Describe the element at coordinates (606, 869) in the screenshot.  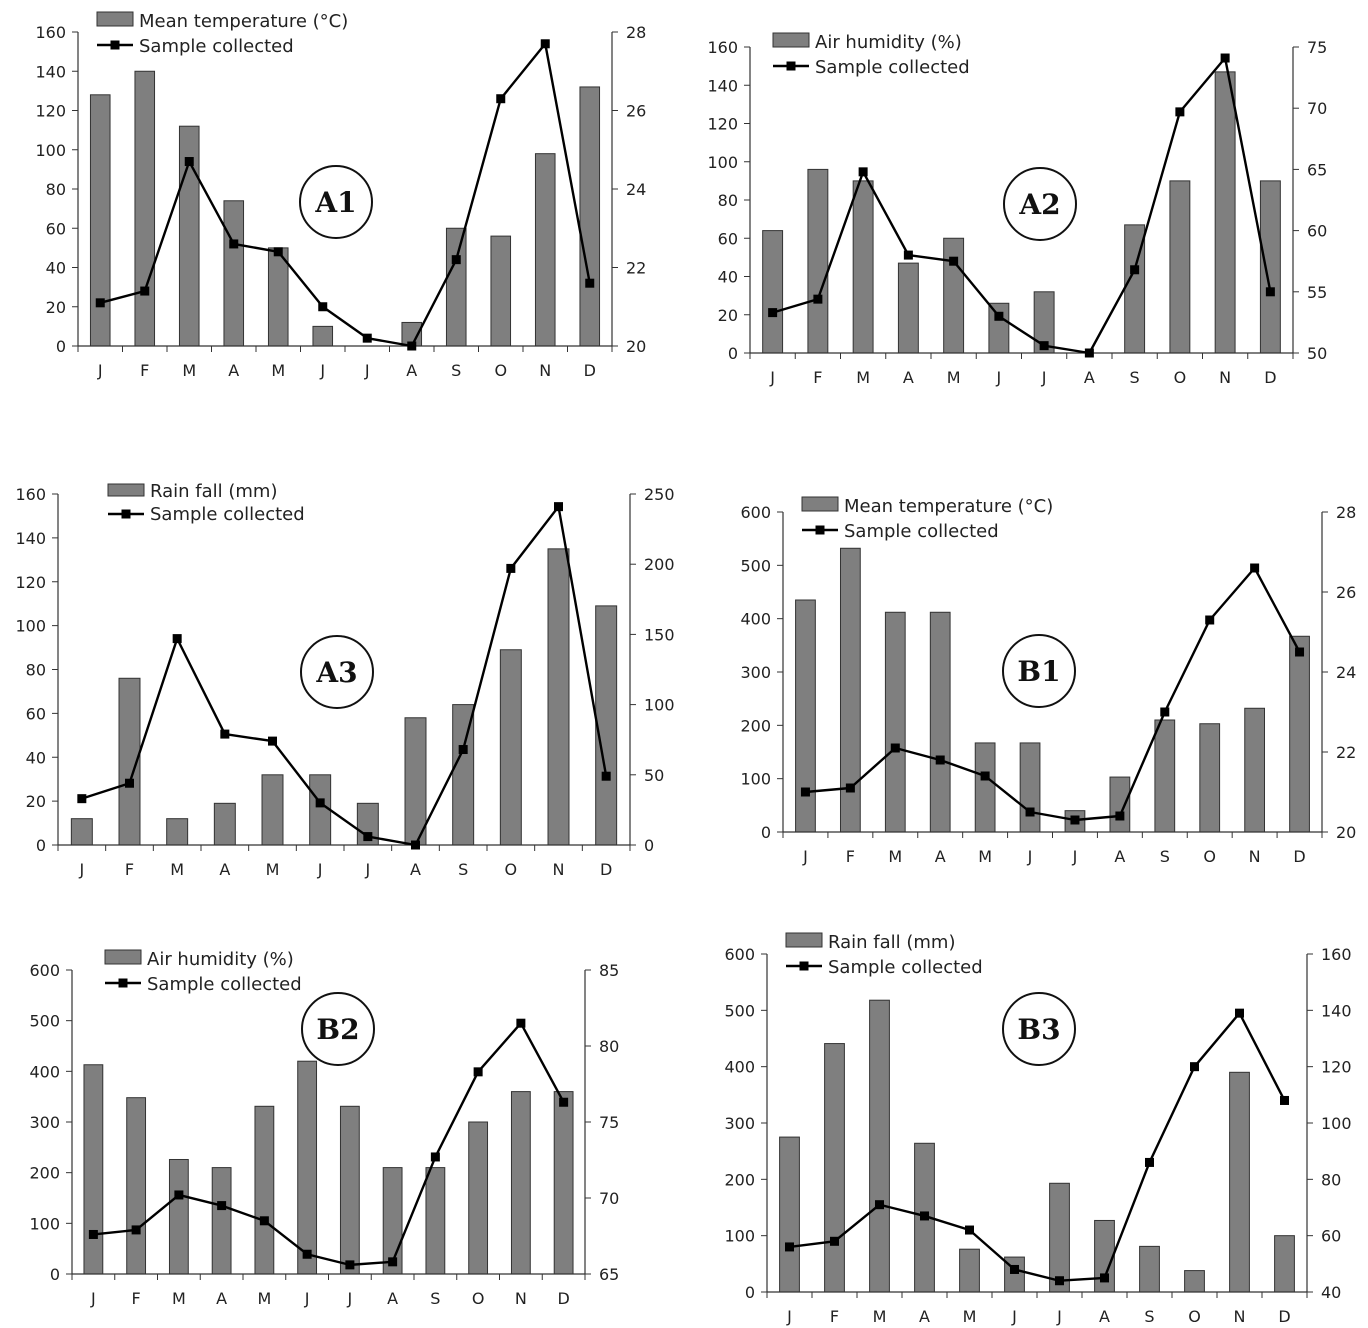
I see `category-label-a3: D` at that location.